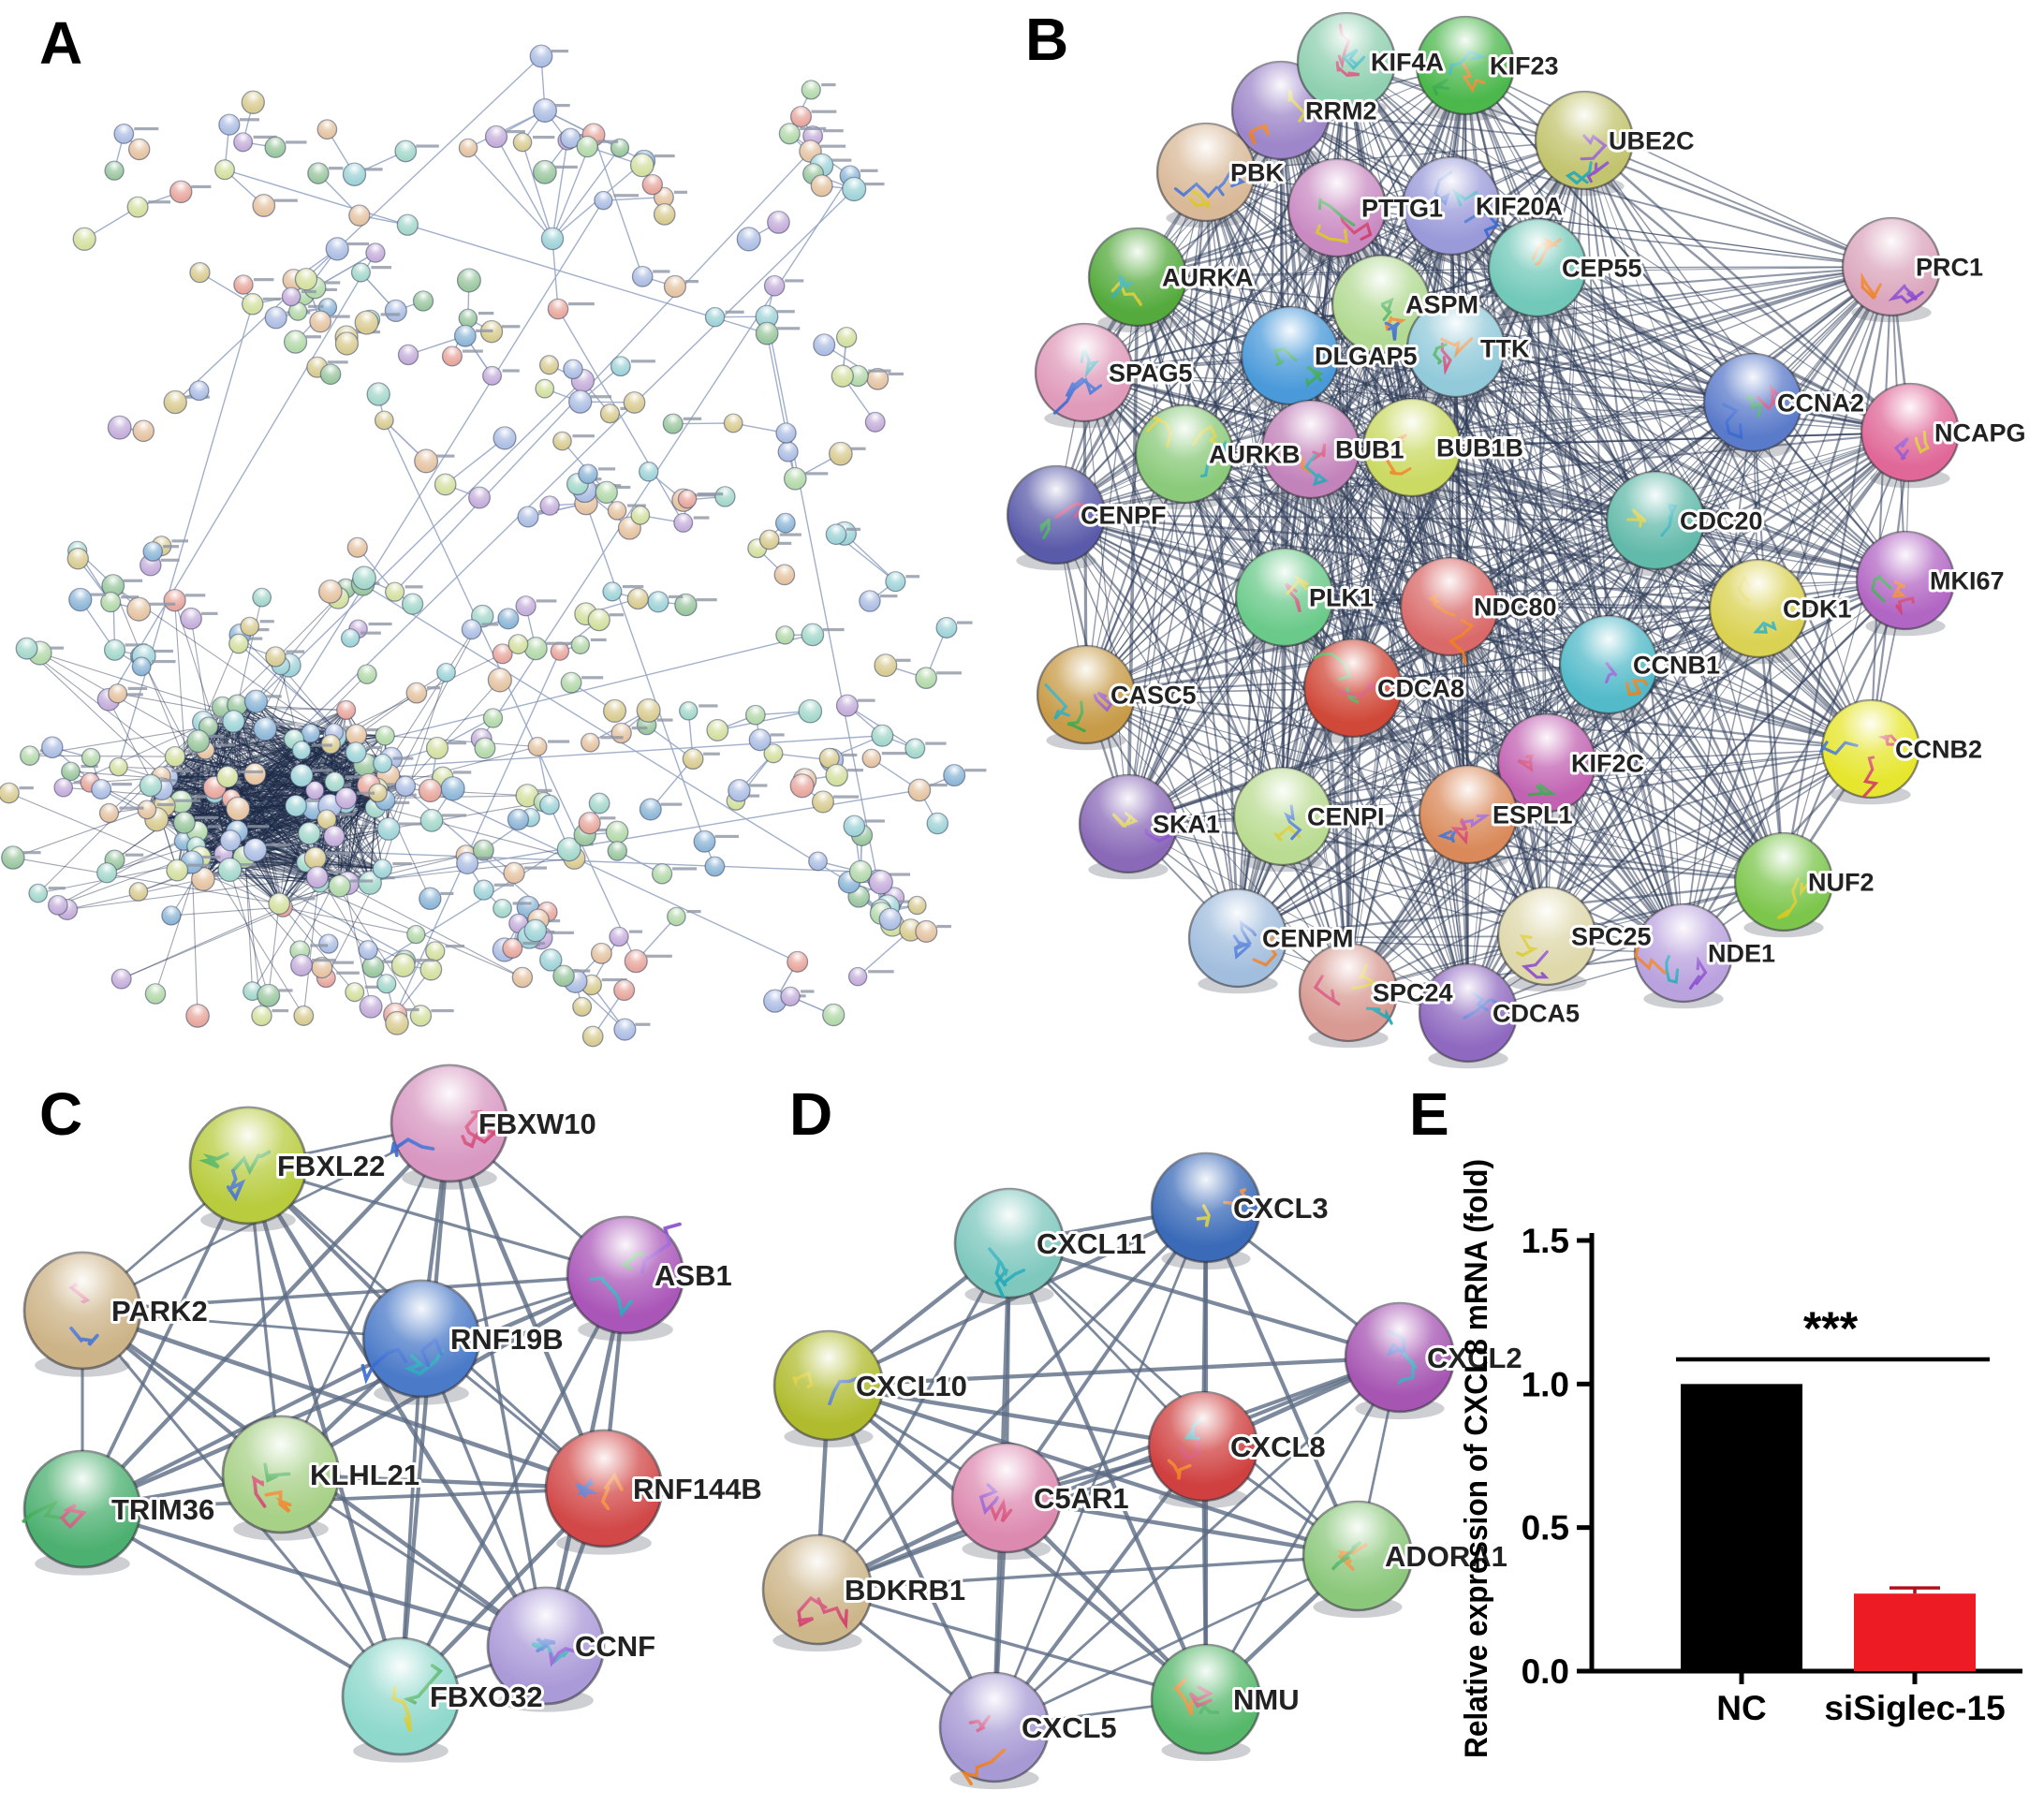 The image size is (2044, 1805). Describe the element at coordinates (1346, 816) in the screenshot. I see `node-label-CENPI: CENPI` at that location.